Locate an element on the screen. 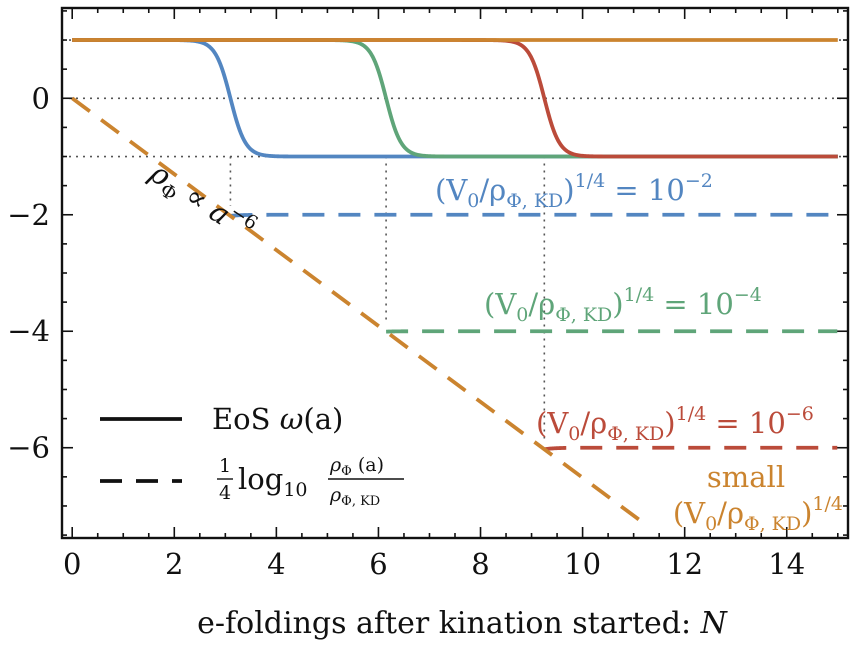  small-label-mid: /ρ is located at coordinates (730, 513).